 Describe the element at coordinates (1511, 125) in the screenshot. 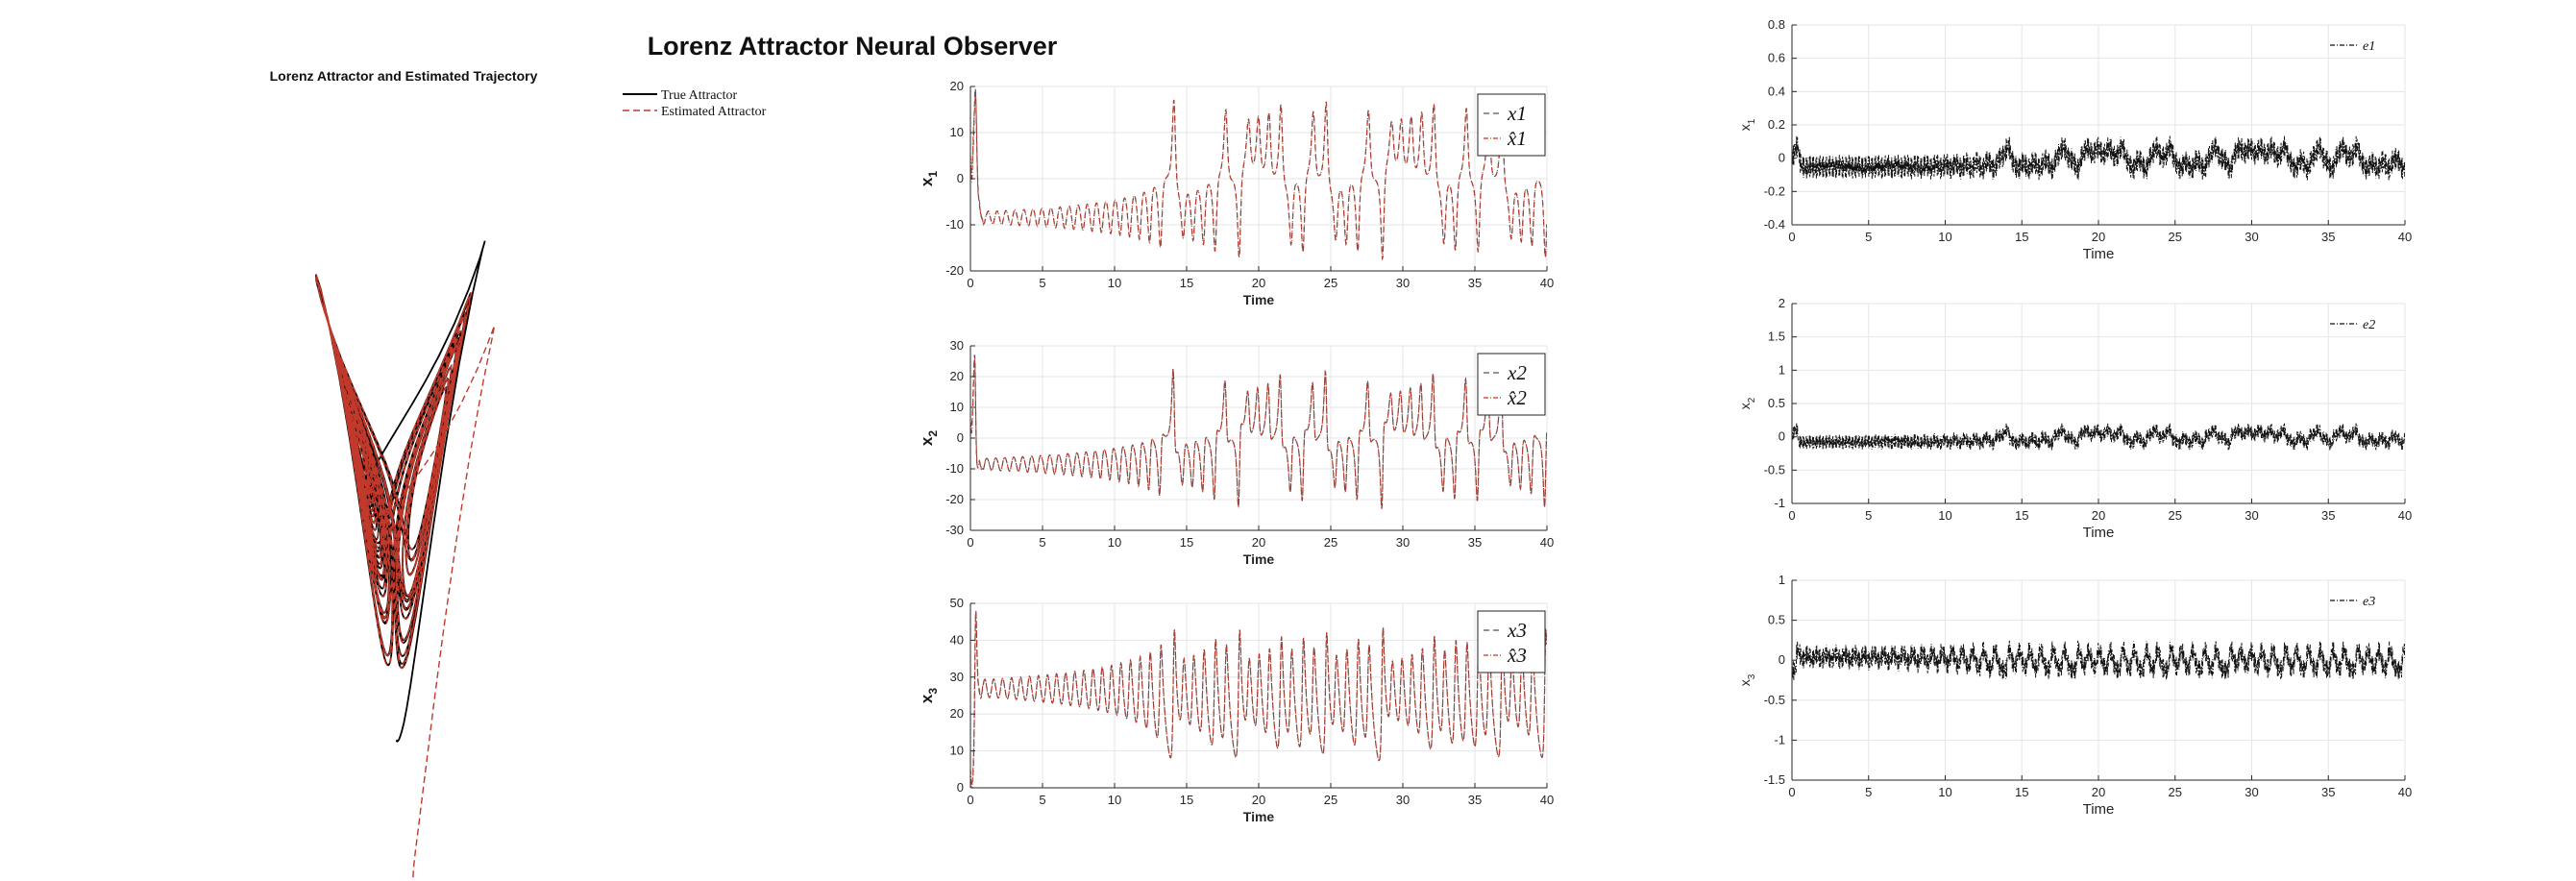

I see `state-x1-legend-box` at that location.